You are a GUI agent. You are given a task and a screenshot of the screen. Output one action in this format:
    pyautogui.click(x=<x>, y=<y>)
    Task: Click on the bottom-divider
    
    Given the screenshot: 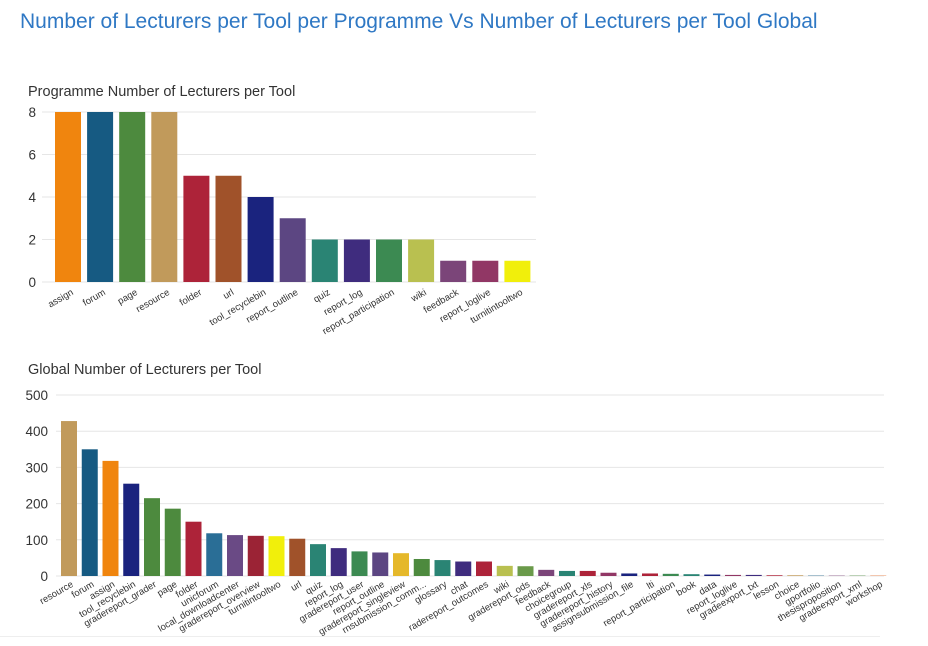 What is the action you would take?
    pyautogui.click(x=440, y=636)
    